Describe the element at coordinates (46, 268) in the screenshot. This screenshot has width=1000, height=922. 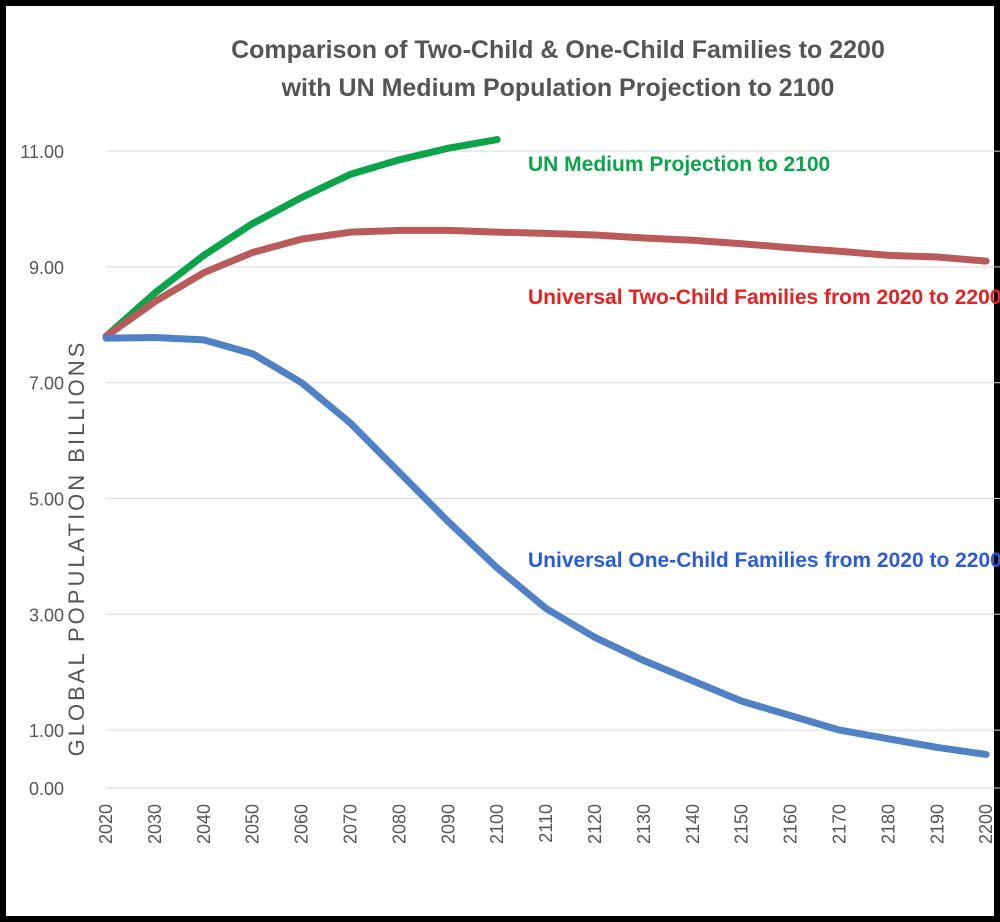
I see `y-tick-label: 9.00` at that location.